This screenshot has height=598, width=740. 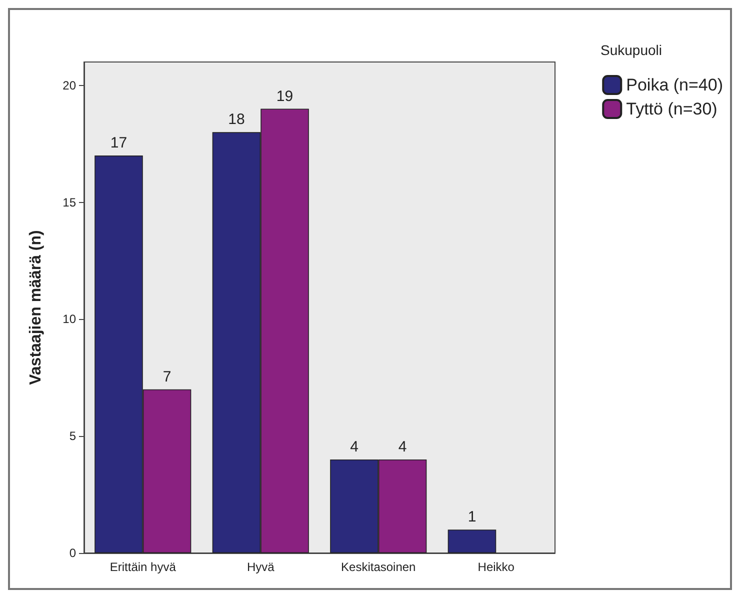 I want to click on y-tick-label: 5, so click(x=72, y=436).